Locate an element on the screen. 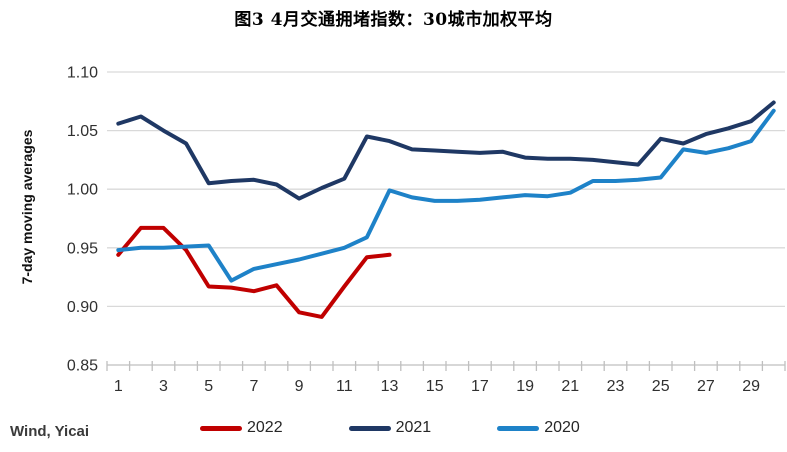 The image size is (787, 452). y-tick-label: 0.85 is located at coordinates (82, 366).